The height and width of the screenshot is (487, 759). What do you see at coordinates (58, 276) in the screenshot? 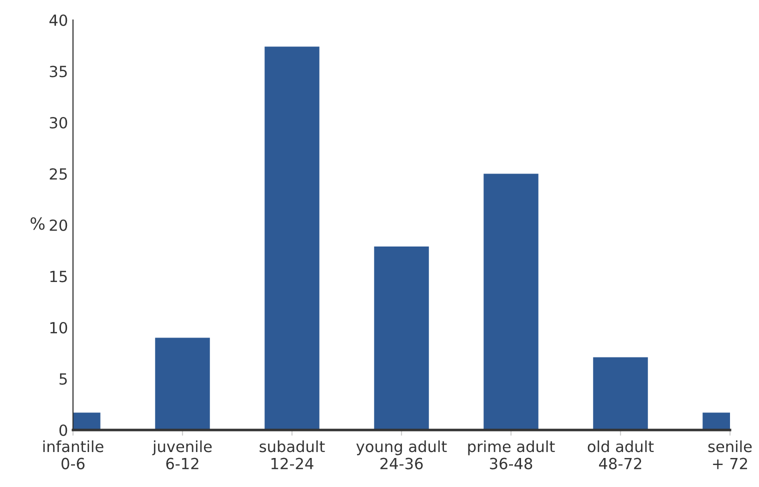
I see `y-tick-label: 15` at bounding box center [58, 276].